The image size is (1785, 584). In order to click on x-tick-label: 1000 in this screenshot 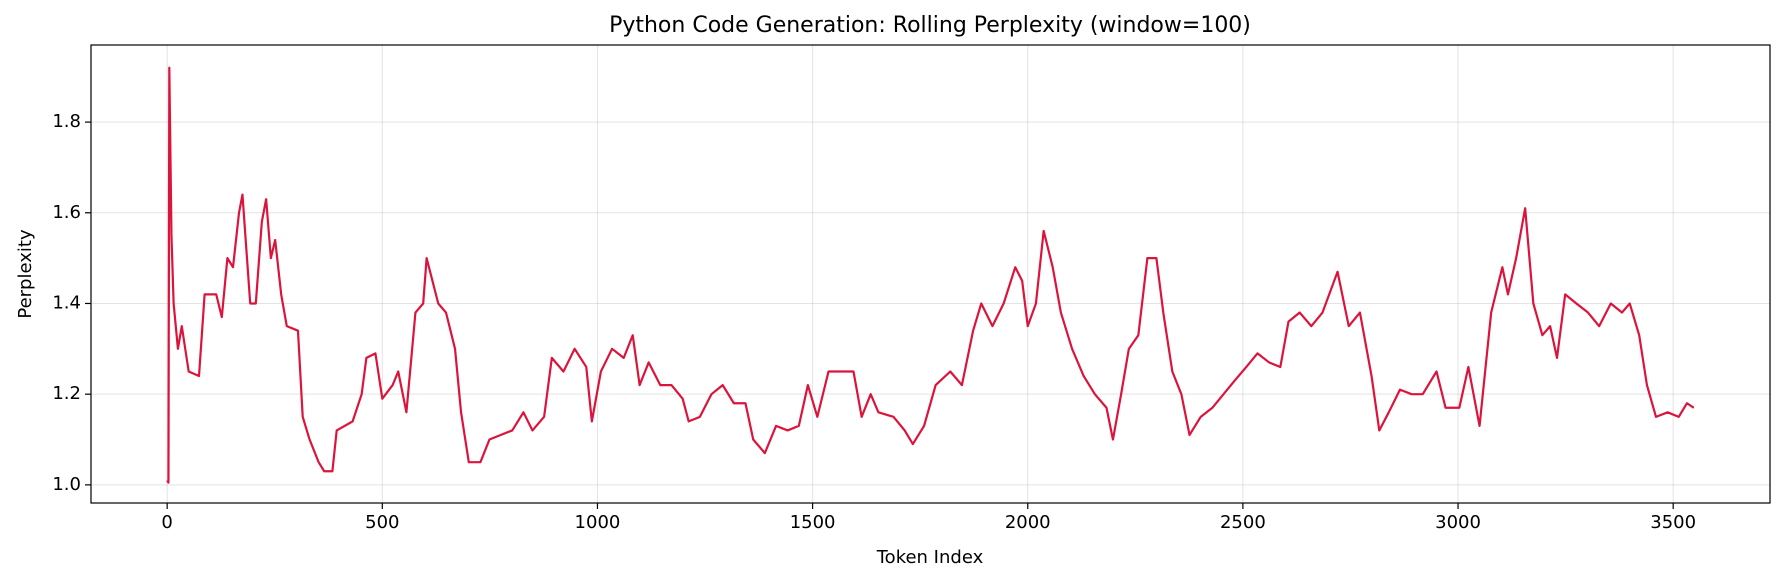, I will do `click(598, 522)`.